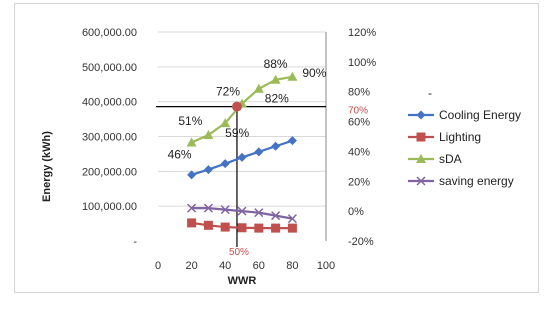  I want to click on data-label: 46%, so click(180, 154).